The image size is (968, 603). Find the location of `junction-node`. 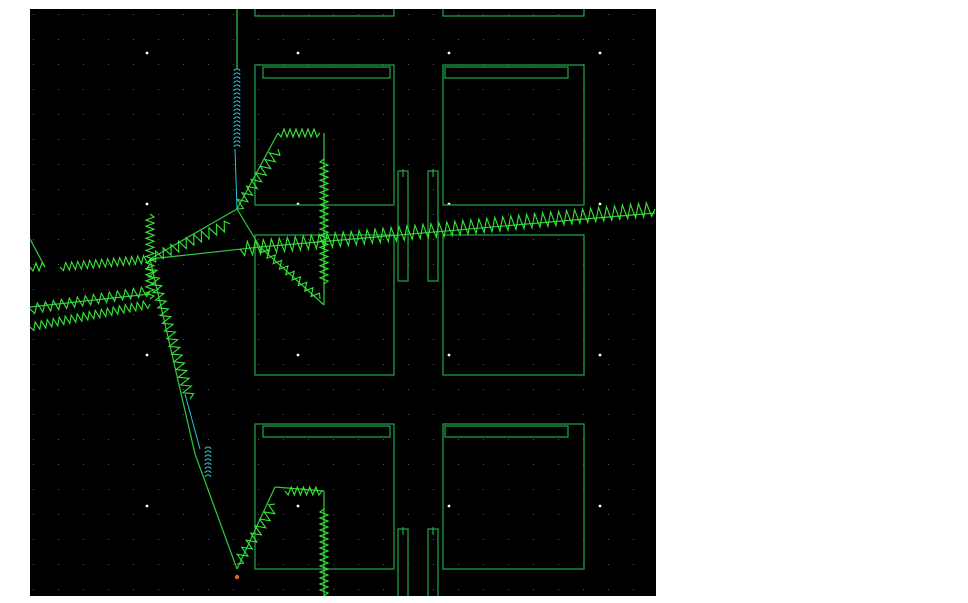

junction-node is located at coordinates (237, 577).